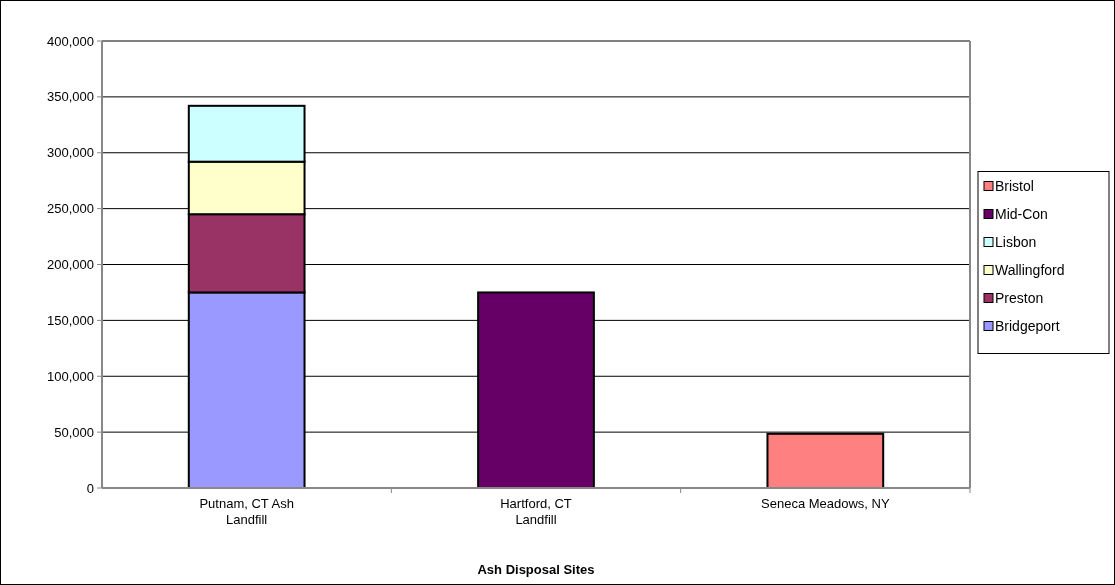 The image size is (1115, 585). I want to click on x-tick-label: Seneca Meadows, NY, so click(825, 503).